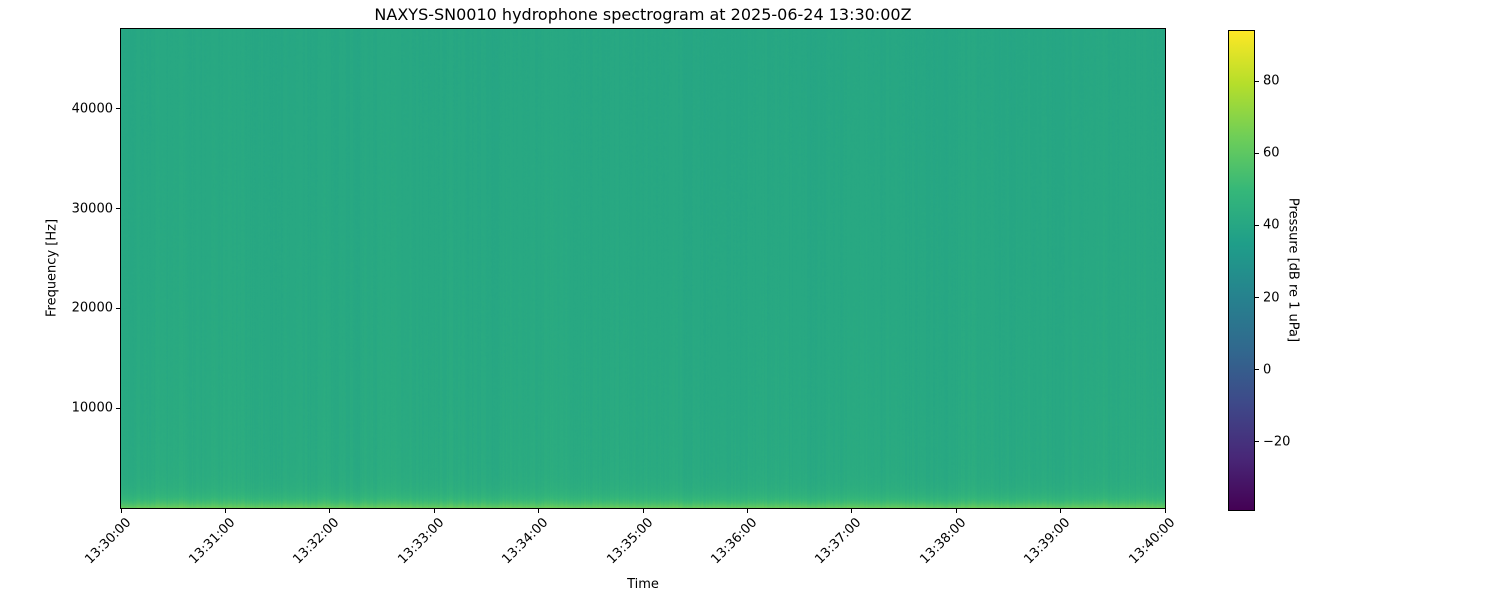 The height and width of the screenshot is (600, 1500). Describe the element at coordinates (1152, 541) in the screenshot. I see `x-tick-label: 13:40:00` at that location.